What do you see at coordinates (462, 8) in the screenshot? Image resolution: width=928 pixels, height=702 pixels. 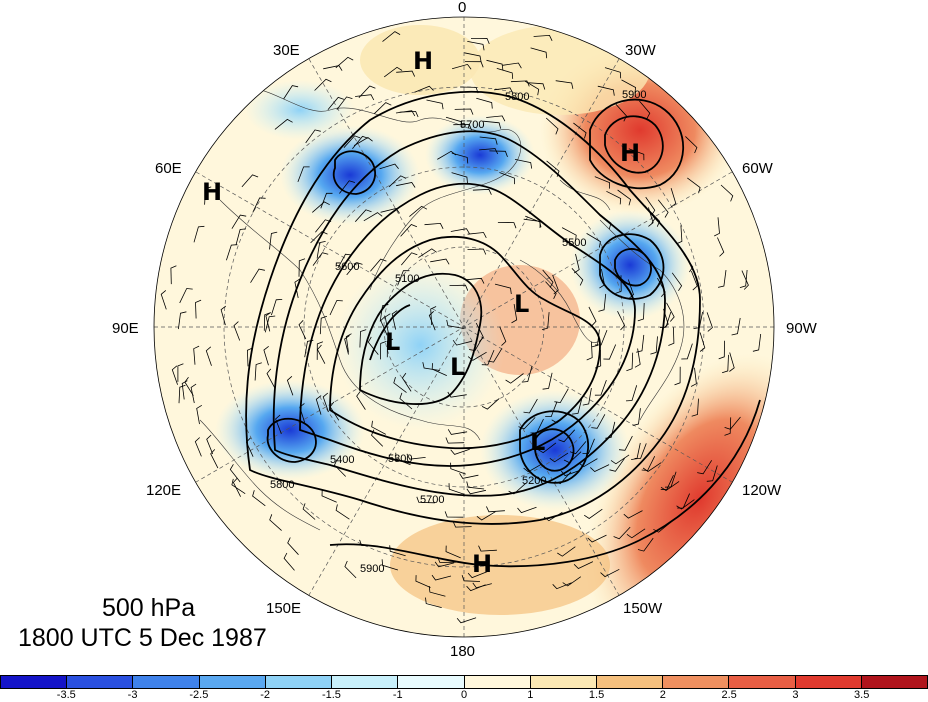 I see `lon-label-0: 0` at bounding box center [462, 8].